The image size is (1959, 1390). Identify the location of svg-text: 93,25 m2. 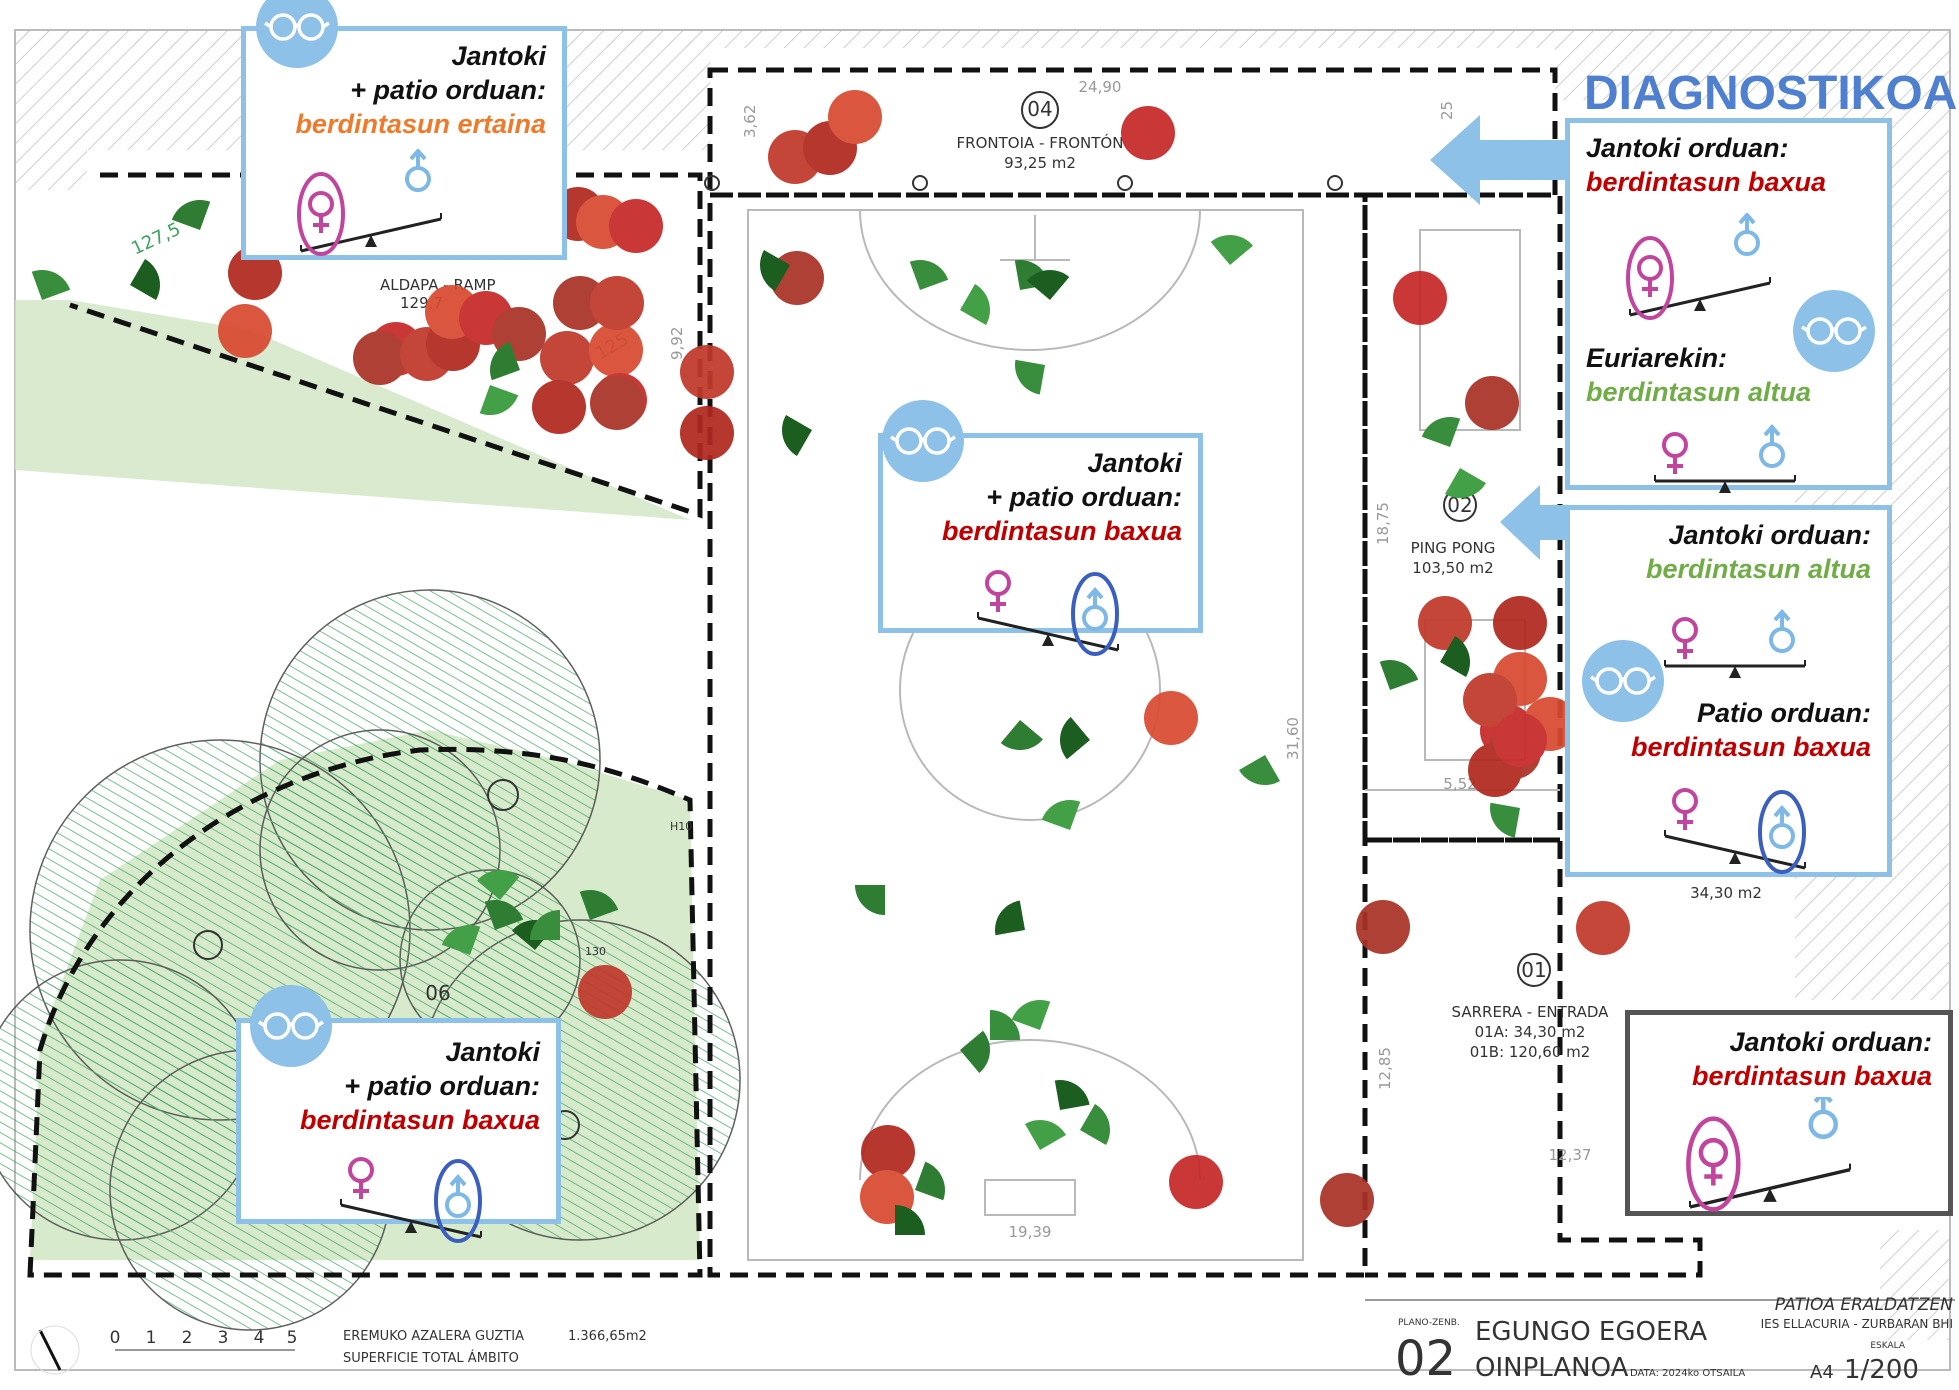
(1040, 163).